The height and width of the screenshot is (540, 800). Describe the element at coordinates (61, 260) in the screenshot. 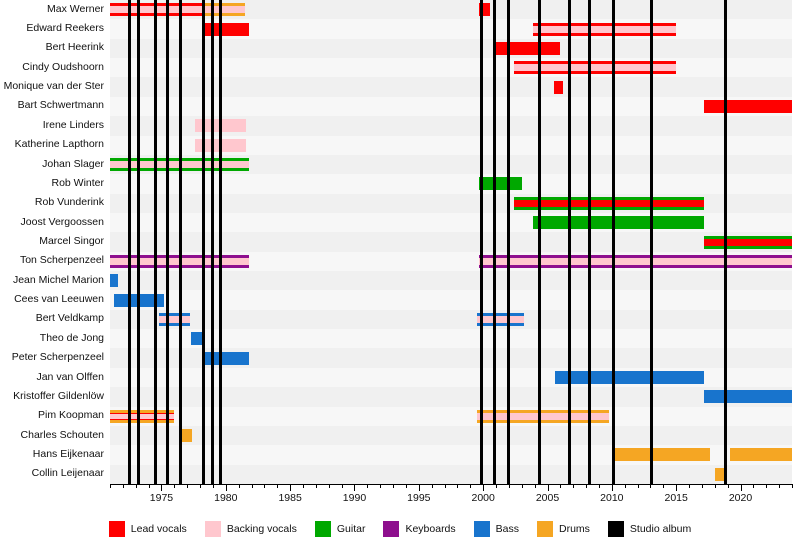

I see `row-label: Ton Scherpenzeel` at that location.